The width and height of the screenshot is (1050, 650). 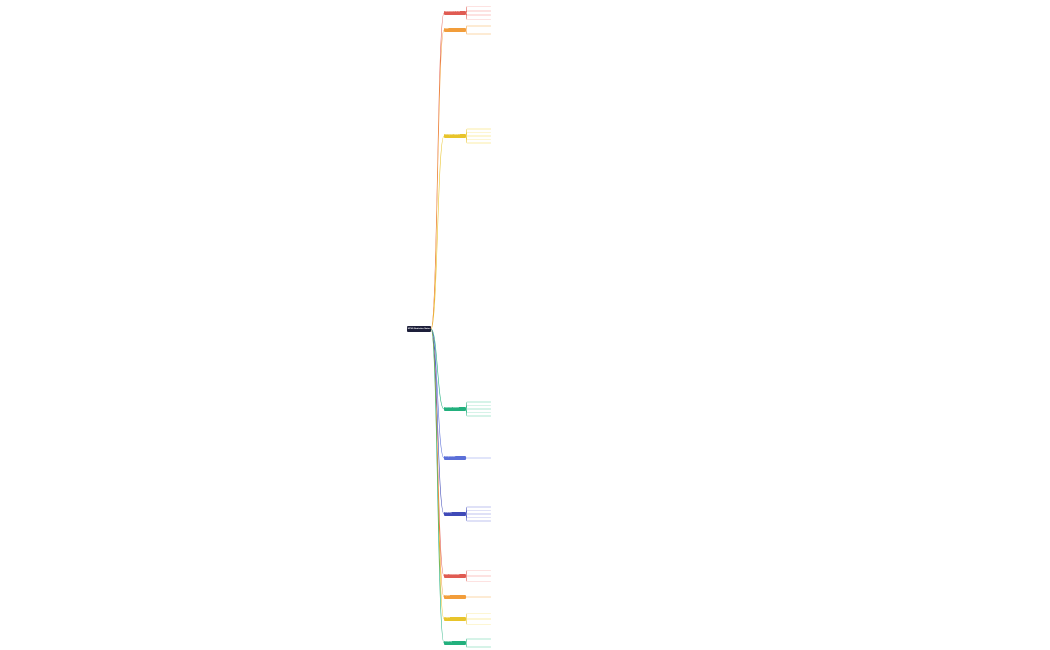 What do you see at coordinates (479, 624) in the screenshot?
I see `child-node: Export` at bounding box center [479, 624].